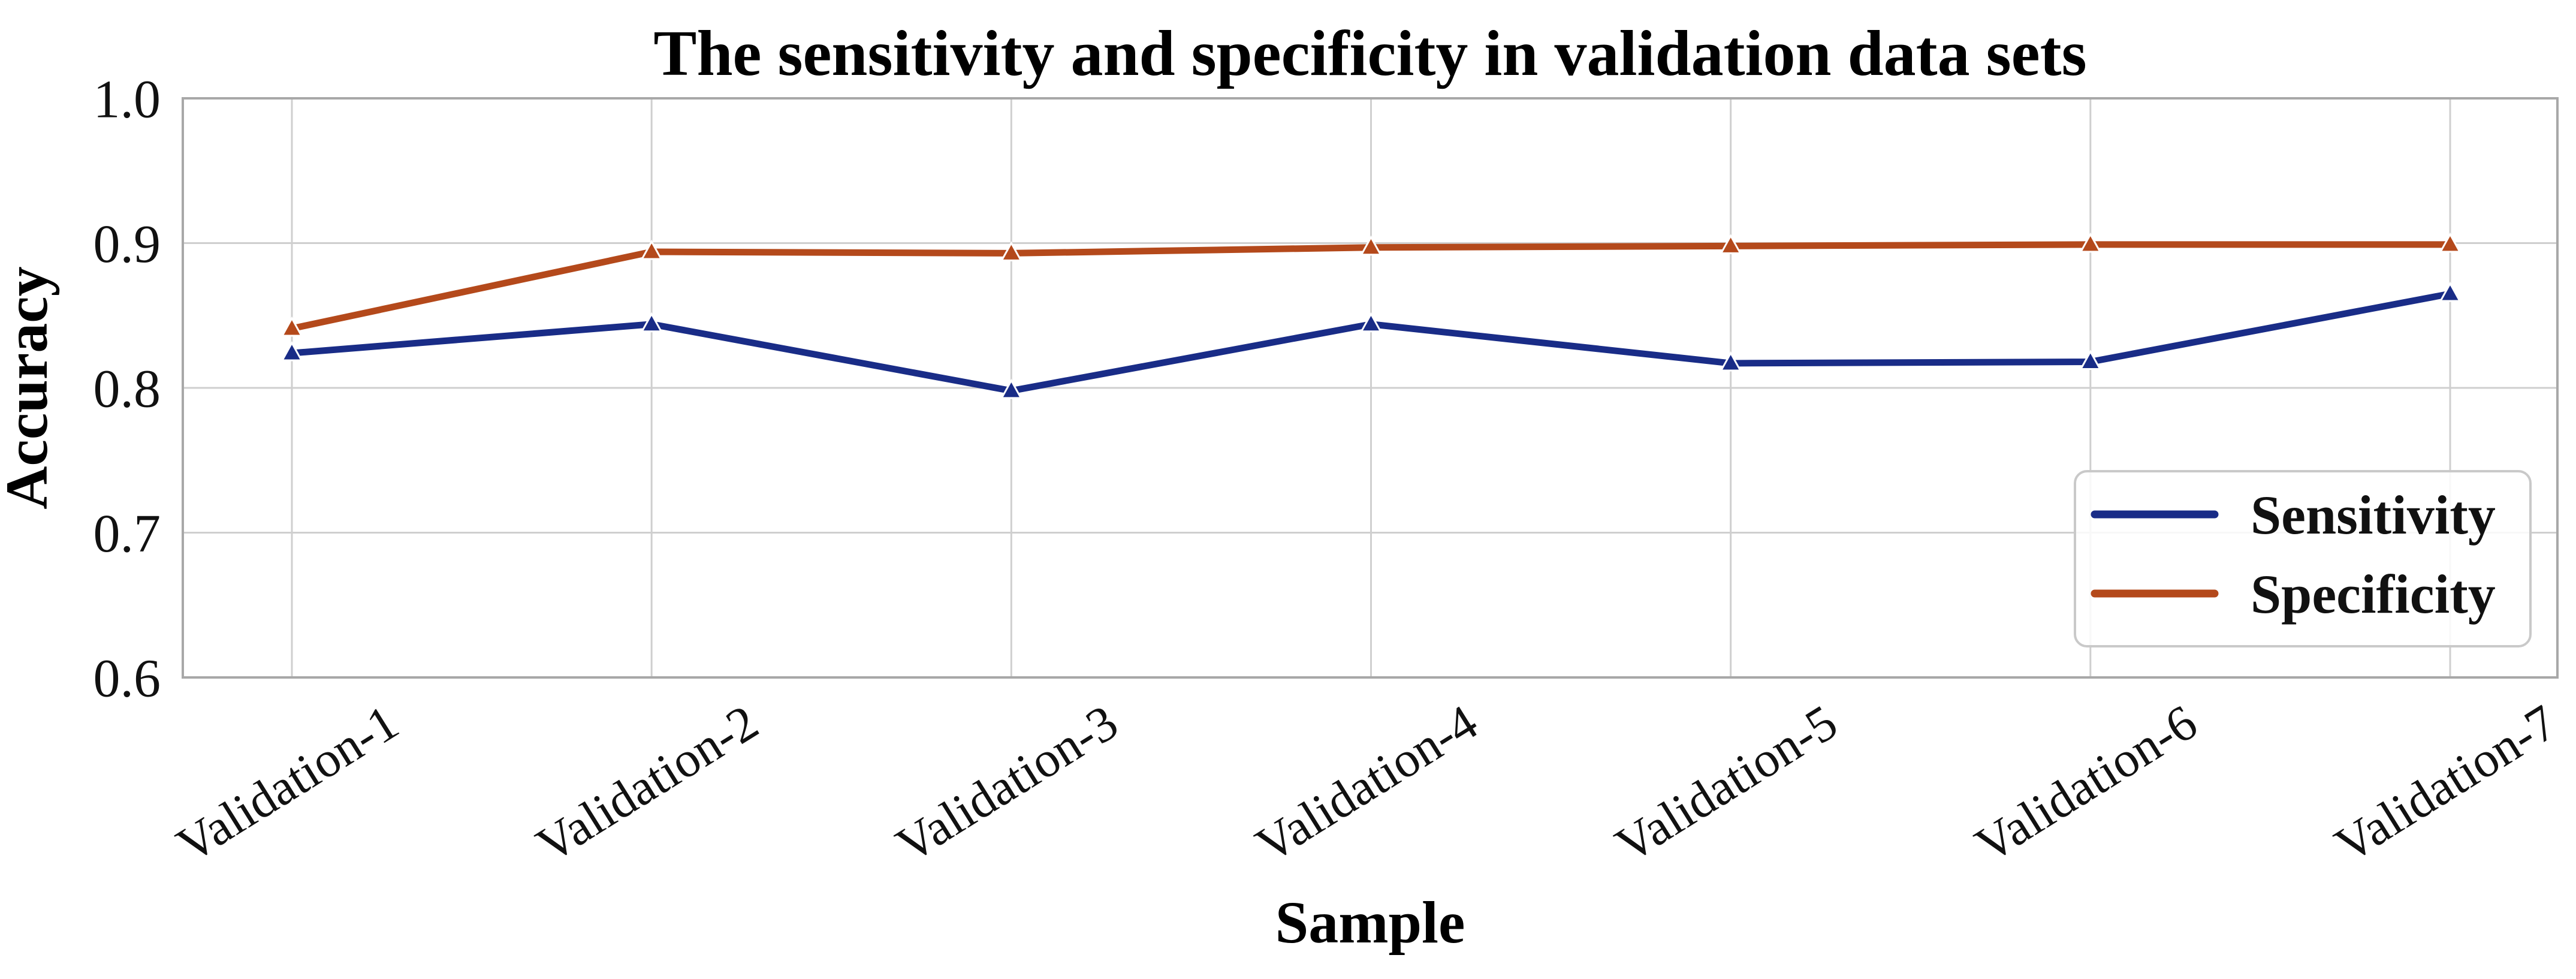  Describe the element at coordinates (1007, 783) in the screenshot. I see `x-tick-label: Validation-3` at that location.